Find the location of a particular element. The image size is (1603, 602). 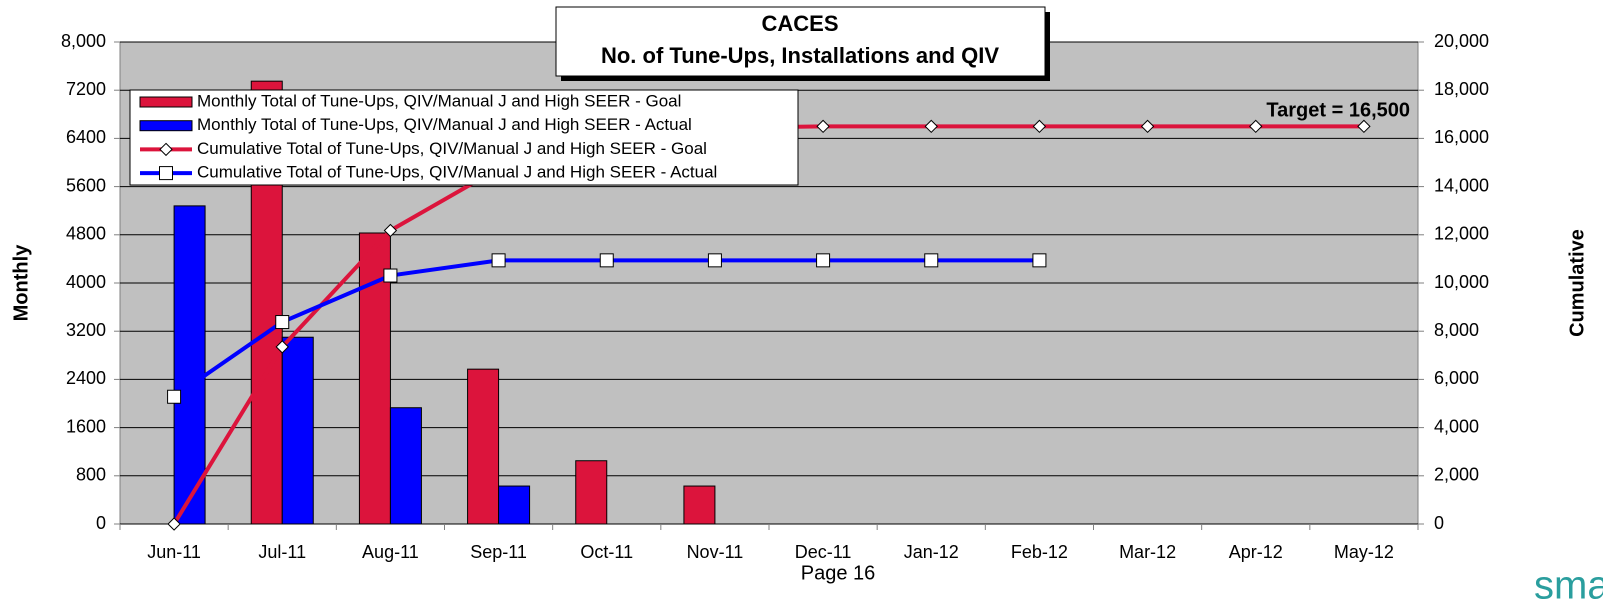

y2-tick-label: 12,000 is located at coordinates (1461, 234).